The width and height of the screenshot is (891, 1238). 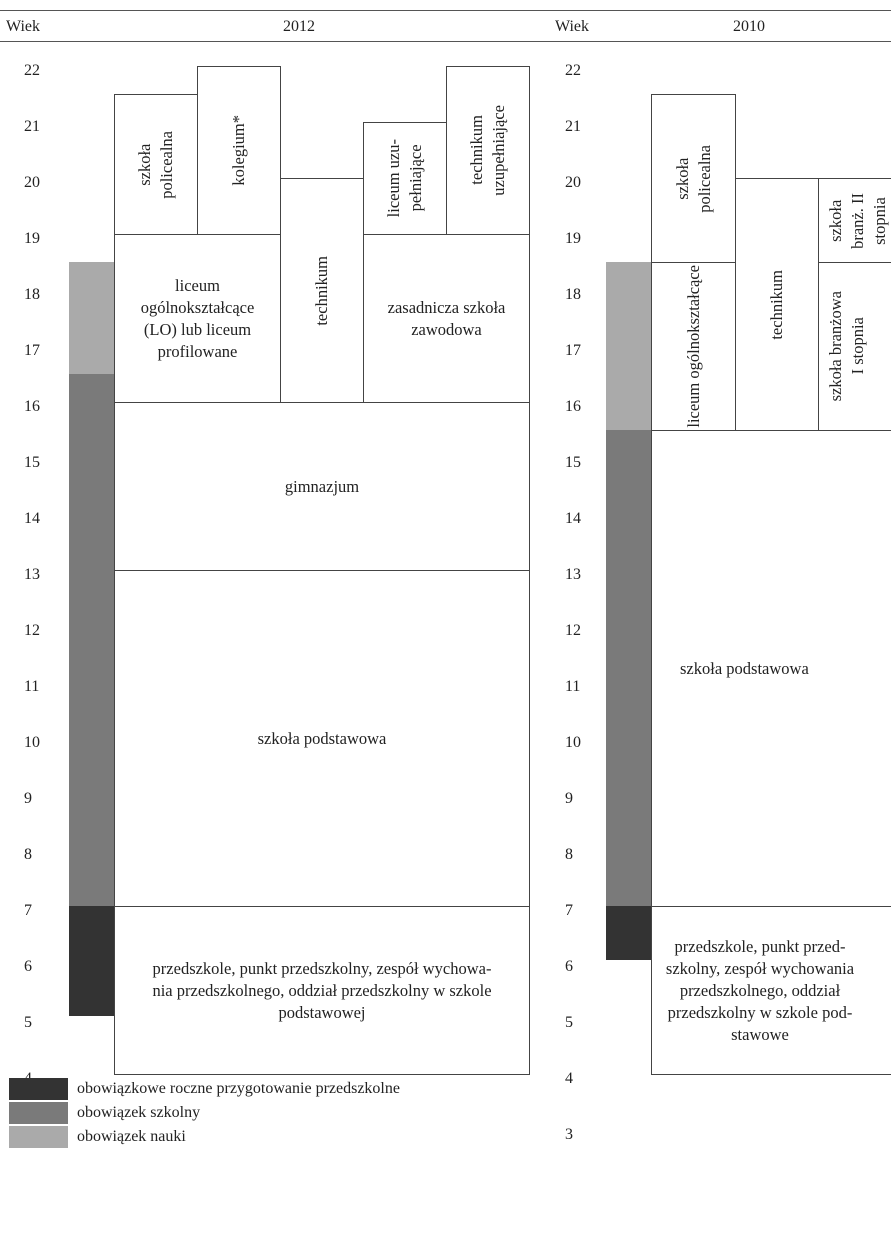 What do you see at coordinates (92, 318) in the screenshot?
I see `left-bar-nauki` at bounding box center [92, 318].